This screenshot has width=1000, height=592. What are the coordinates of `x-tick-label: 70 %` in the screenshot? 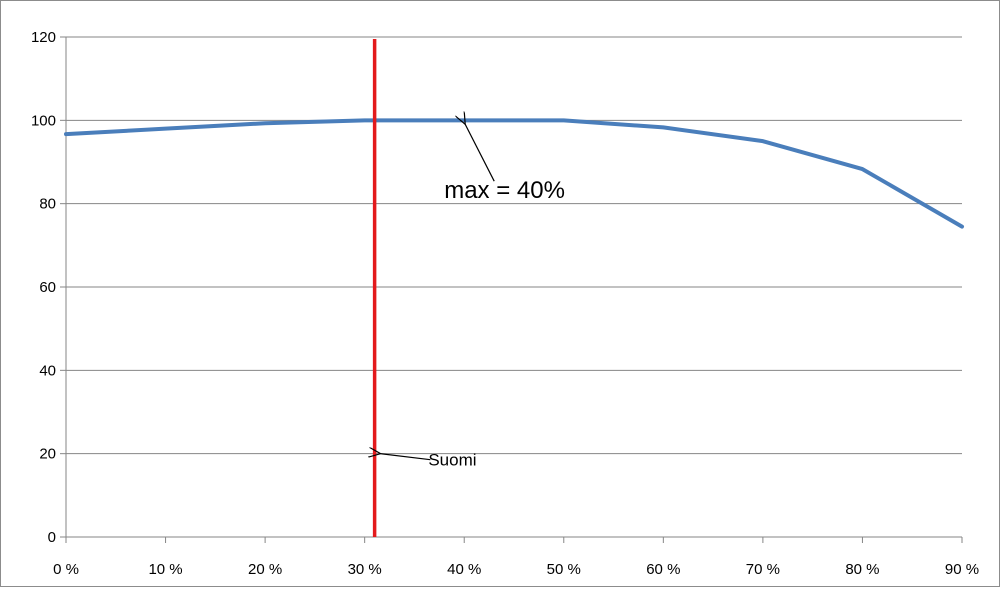 It's located at (763, 569).